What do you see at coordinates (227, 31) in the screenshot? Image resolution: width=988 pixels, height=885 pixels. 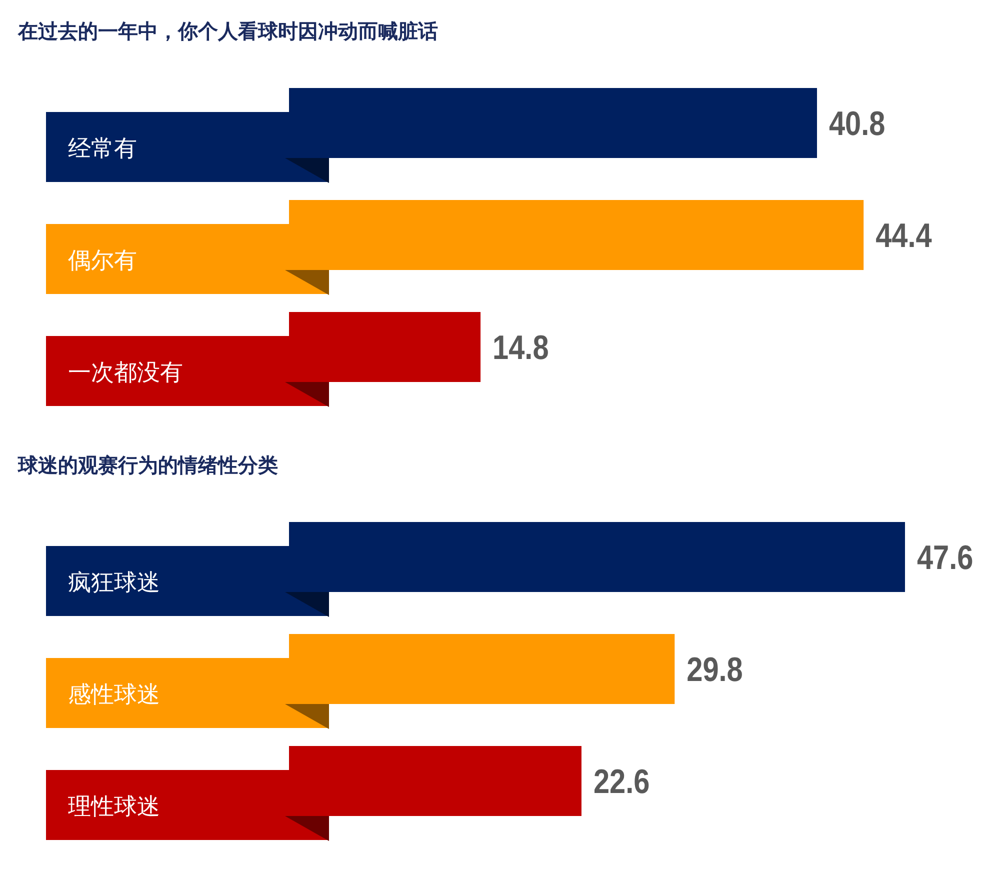 I see `chart-title: 在过去的一年中，你个人看球时因冲动而喊脏话` at bounding box center [227, 31].